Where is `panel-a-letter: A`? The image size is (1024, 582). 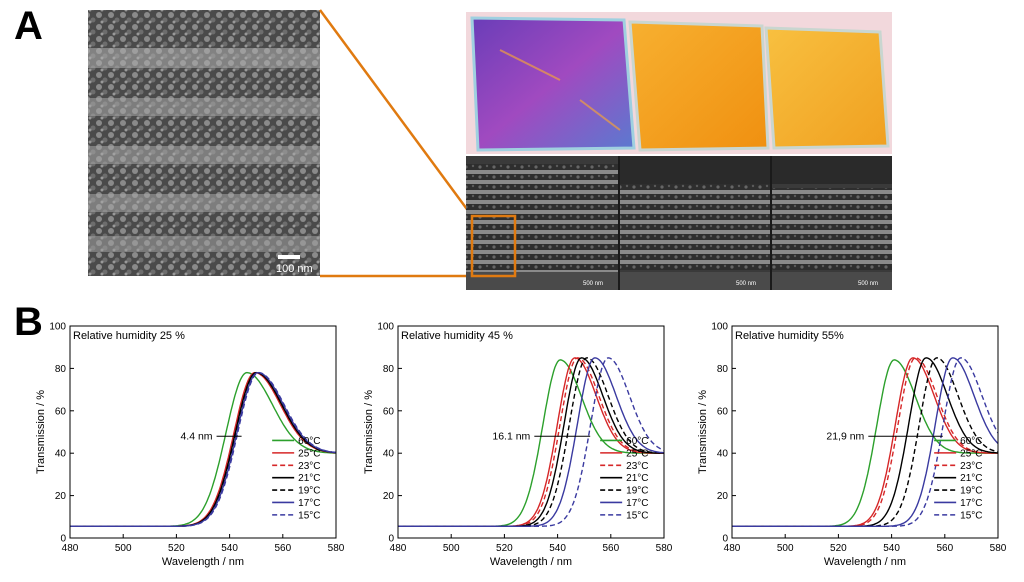
panel-a-letter: A is located at coordinates (28, 26).